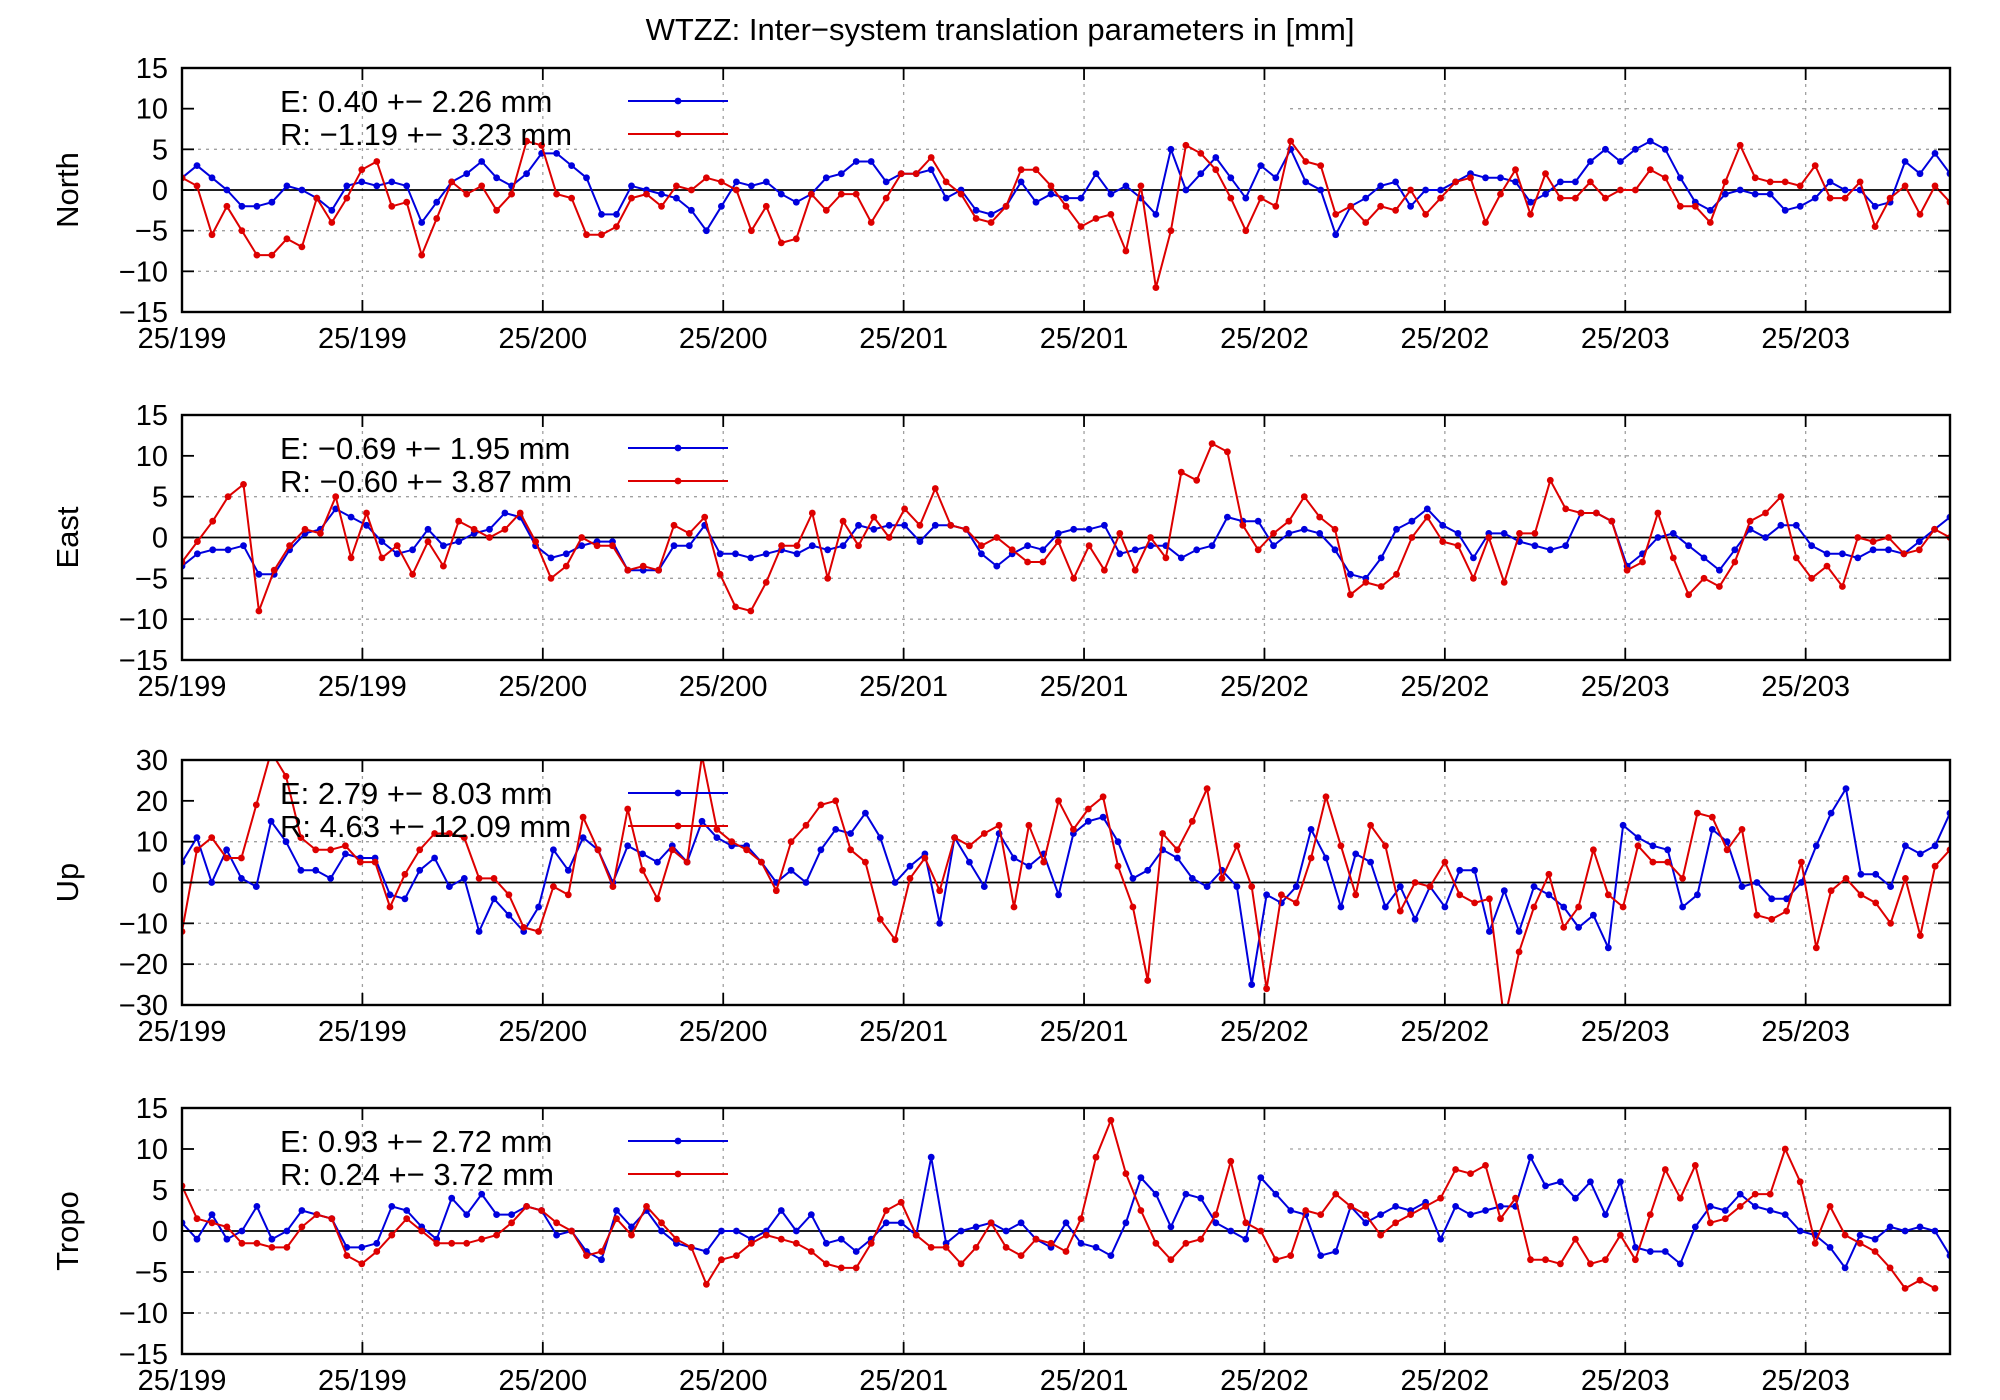 The image size is (2000, 1400). What do you see at coordinates (1625, 1032) in the screenshot?
I see `x-tick-label: 25/203` at bounding box center [1625, 1032].